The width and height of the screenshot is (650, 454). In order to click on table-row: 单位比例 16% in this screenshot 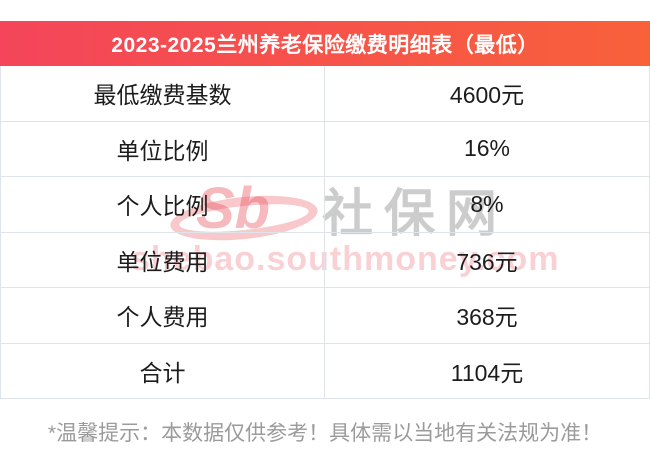, I will do `click(325, 149)`.